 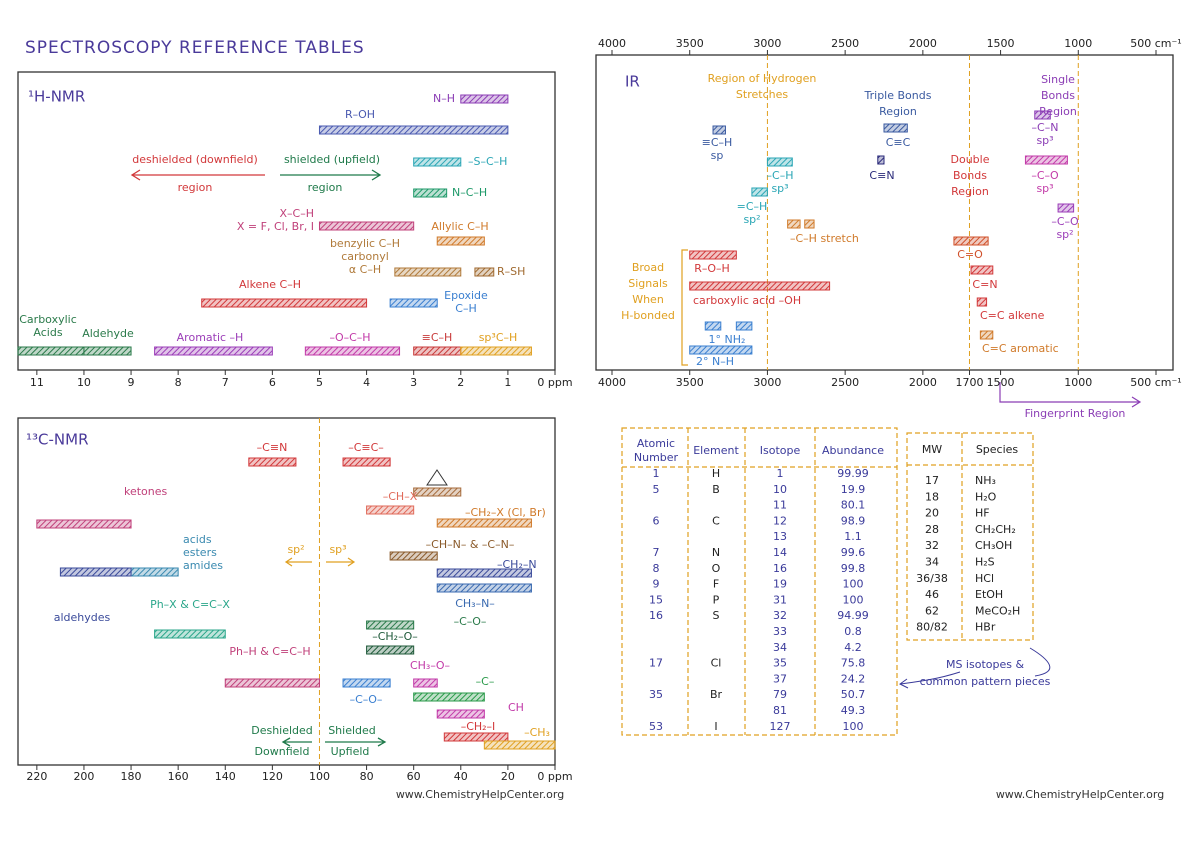 What do you see at coordinates (762, 78) in the screenshot?
I see `annotation: Region of Hydrogen` at bounding box center [762, 78].